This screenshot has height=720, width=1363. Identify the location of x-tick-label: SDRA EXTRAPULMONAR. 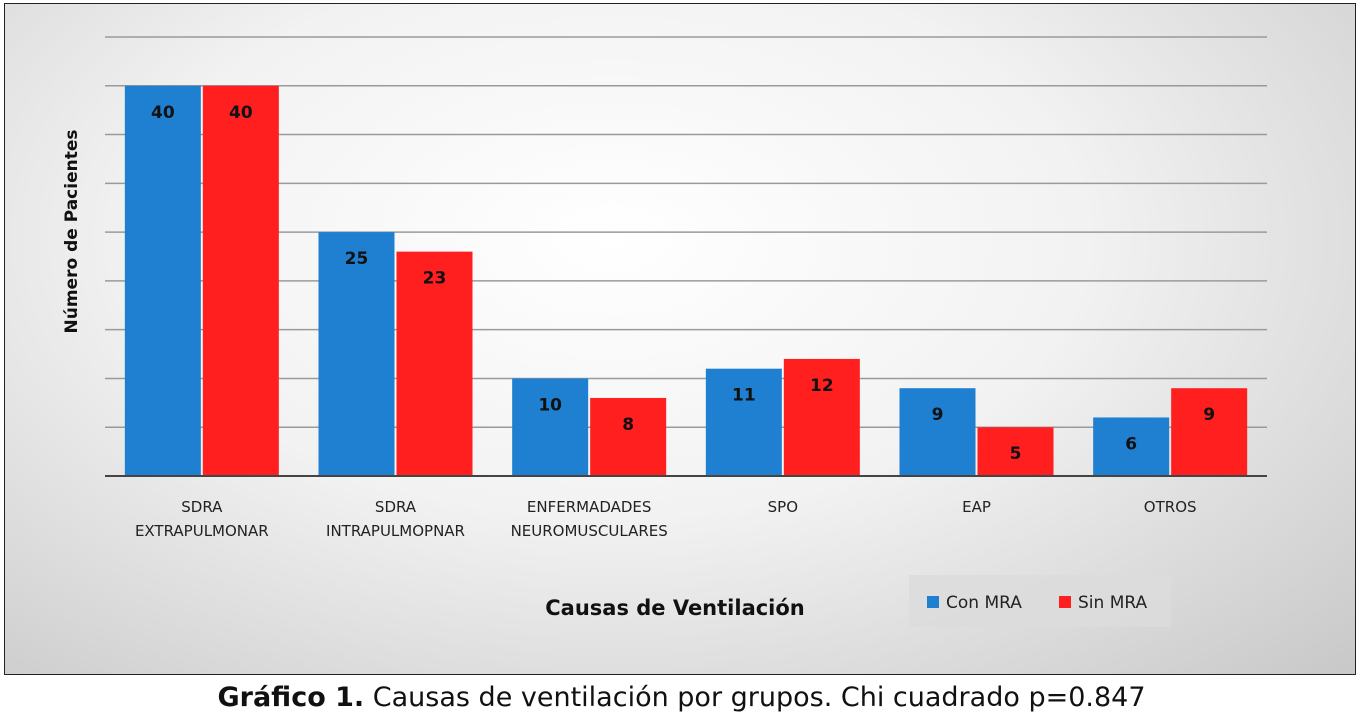
(202, 519).